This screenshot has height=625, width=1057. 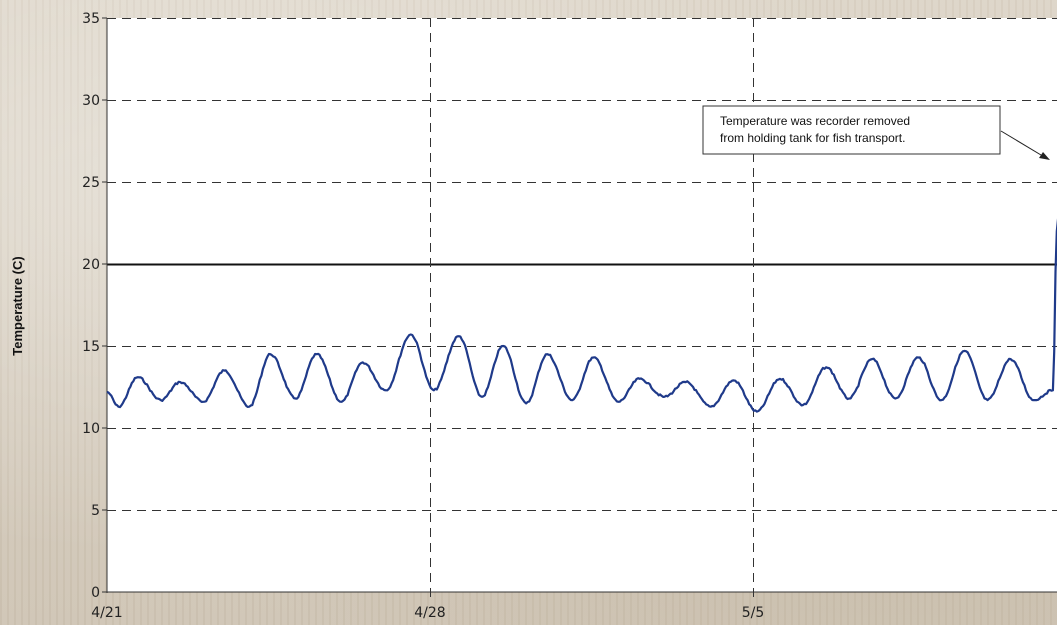 I want to click on y-tick-30: 30, so click(x=91, y=101).